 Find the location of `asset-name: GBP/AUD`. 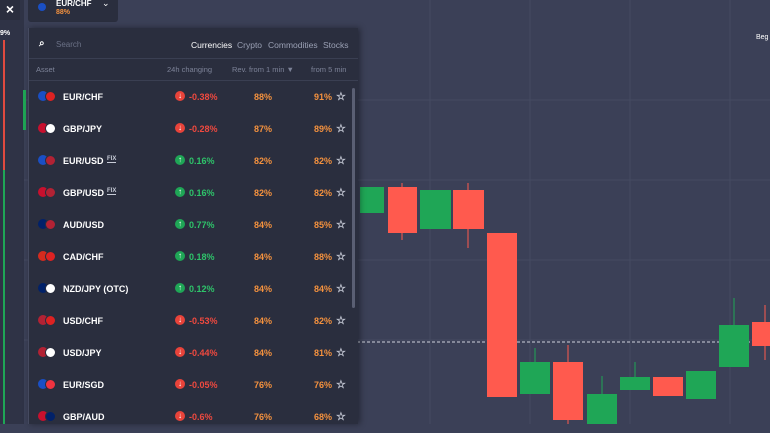

asset-name: GBP/AUD is located at coordinates (84, 417).